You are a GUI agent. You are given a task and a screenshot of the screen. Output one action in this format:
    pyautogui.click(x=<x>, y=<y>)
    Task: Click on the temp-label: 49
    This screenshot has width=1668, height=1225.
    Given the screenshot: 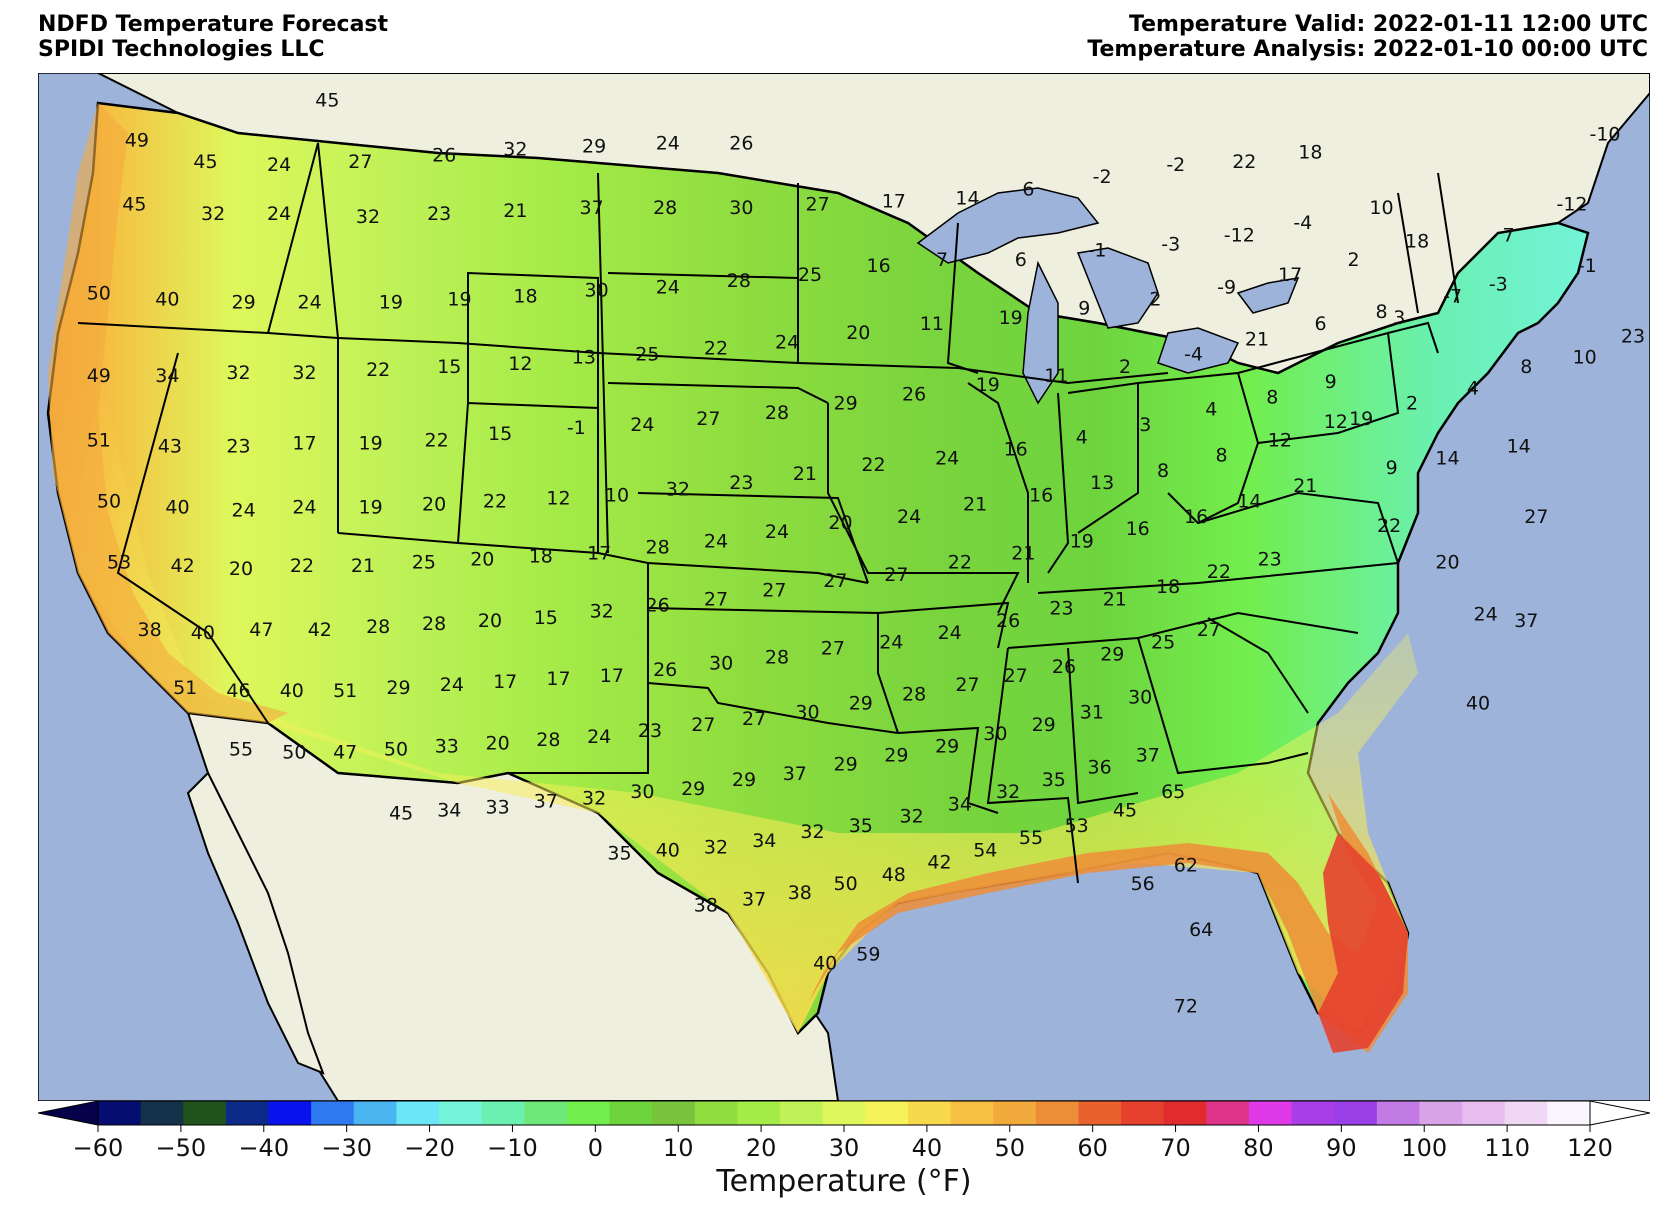 What is the action you would take?
    pyautogui.click(x=137, y=140)
    